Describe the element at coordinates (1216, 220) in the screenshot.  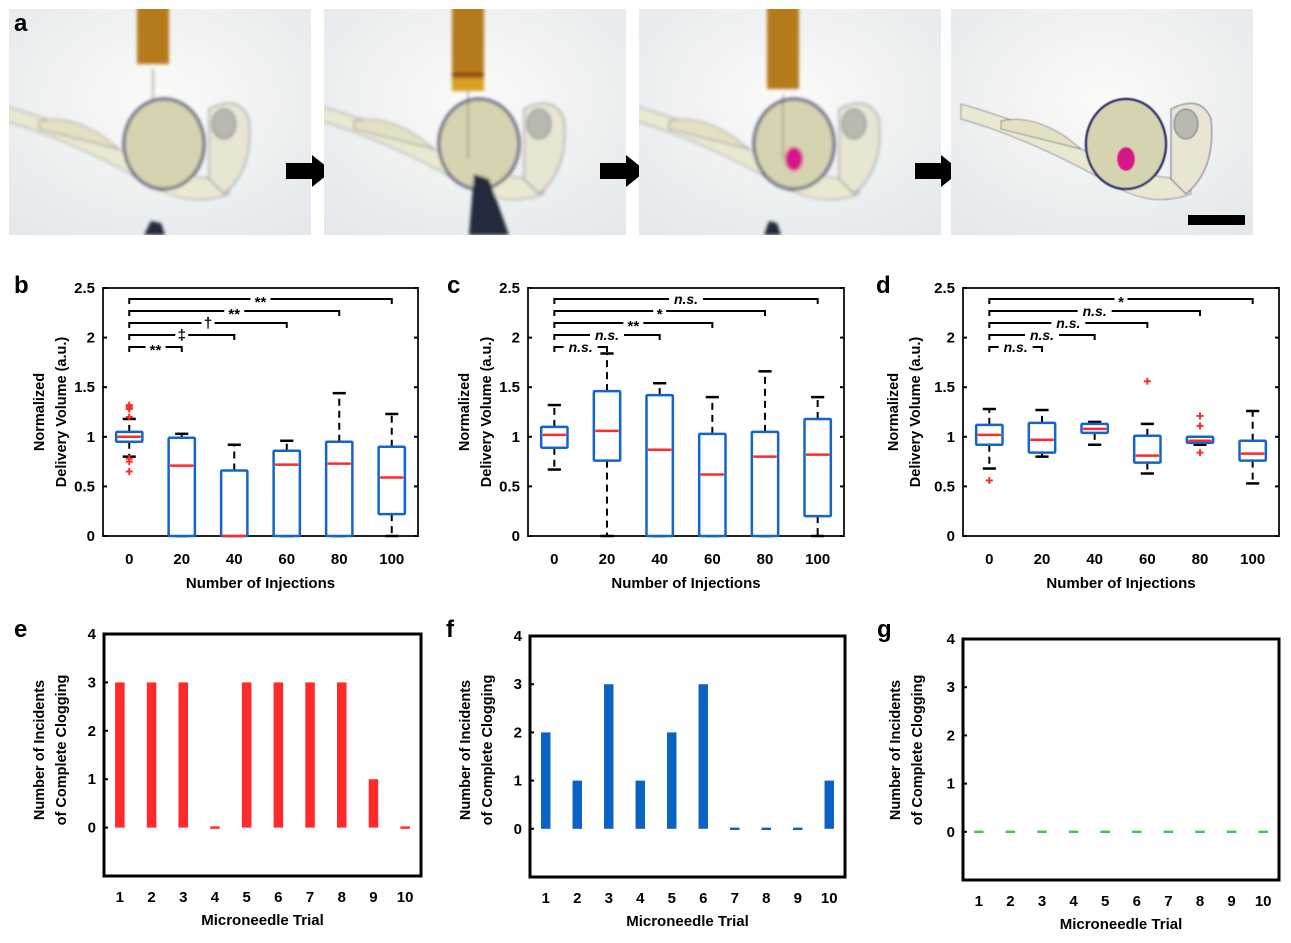
I see `scale-bar` at that location.